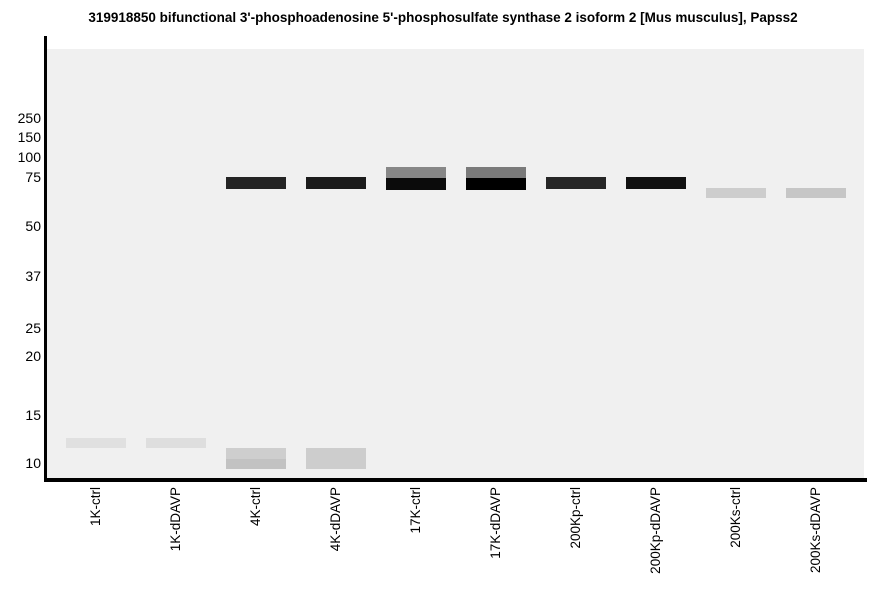 This screenshot has height=595, width=886. I want to click on mw-marker-label: 10, so click(33, 463).